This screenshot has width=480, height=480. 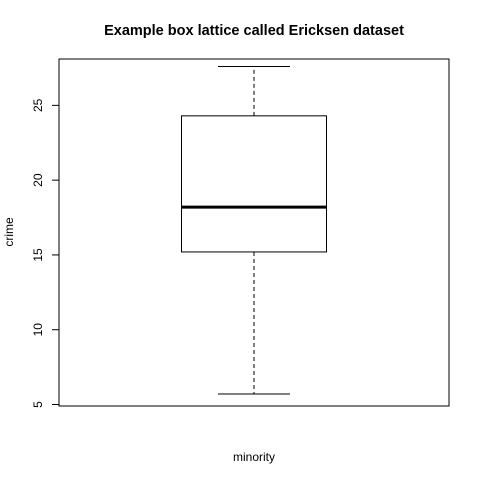 I want to click on interquartile-box, so click(x=254, y=184).